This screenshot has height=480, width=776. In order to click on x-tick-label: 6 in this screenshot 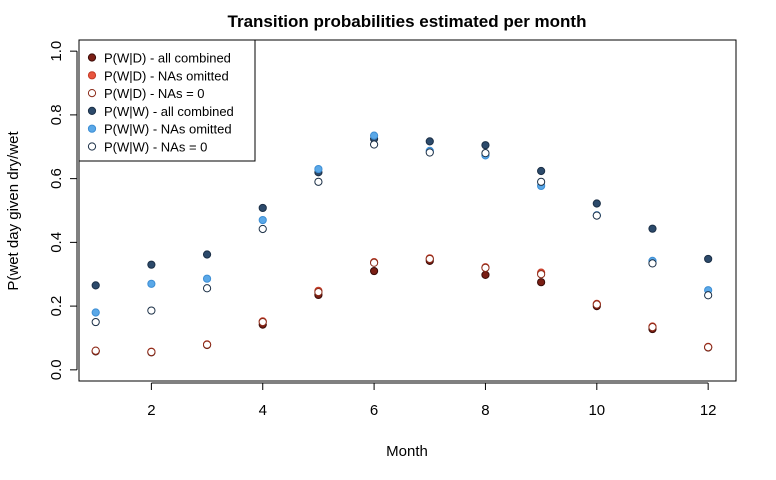, I will do `click(374, 410)`.